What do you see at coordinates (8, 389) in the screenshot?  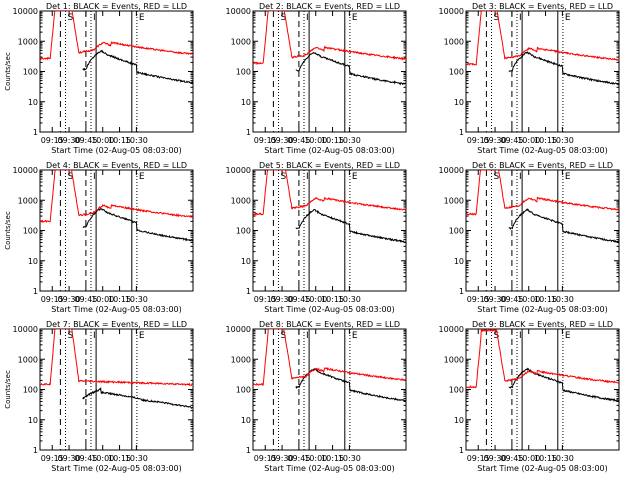 I see `y-axis-label: Counts/sec` at bounding box center [8, 389].